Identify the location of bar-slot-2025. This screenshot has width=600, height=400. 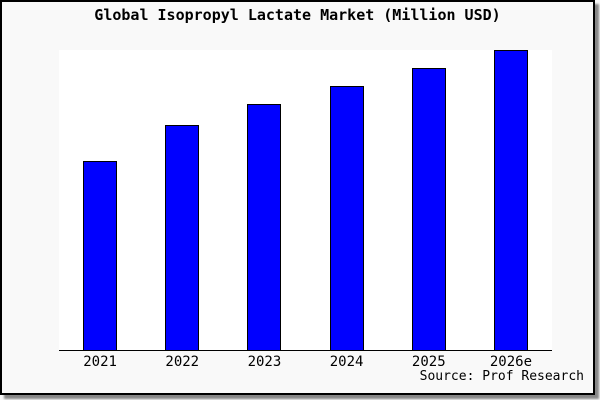
(429, 200).